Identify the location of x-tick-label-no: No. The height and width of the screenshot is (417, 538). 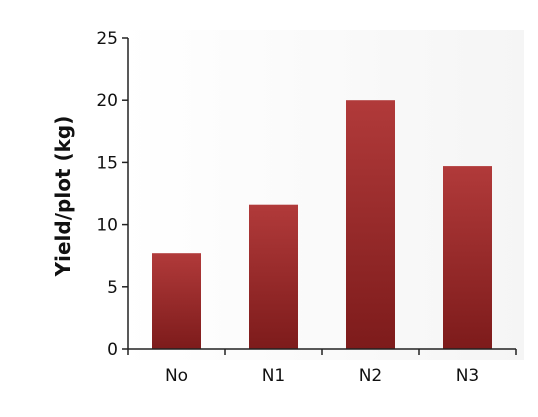
(176, 376).